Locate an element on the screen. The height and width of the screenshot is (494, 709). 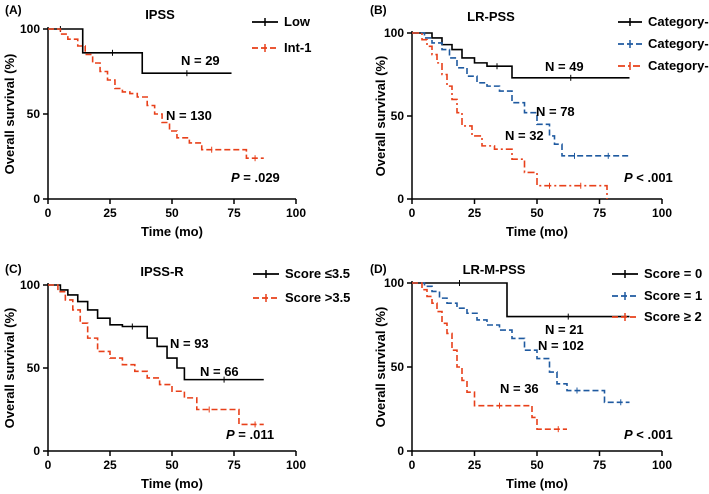
panel-title: LR-M-PSS is located at coordinates (494, 269).